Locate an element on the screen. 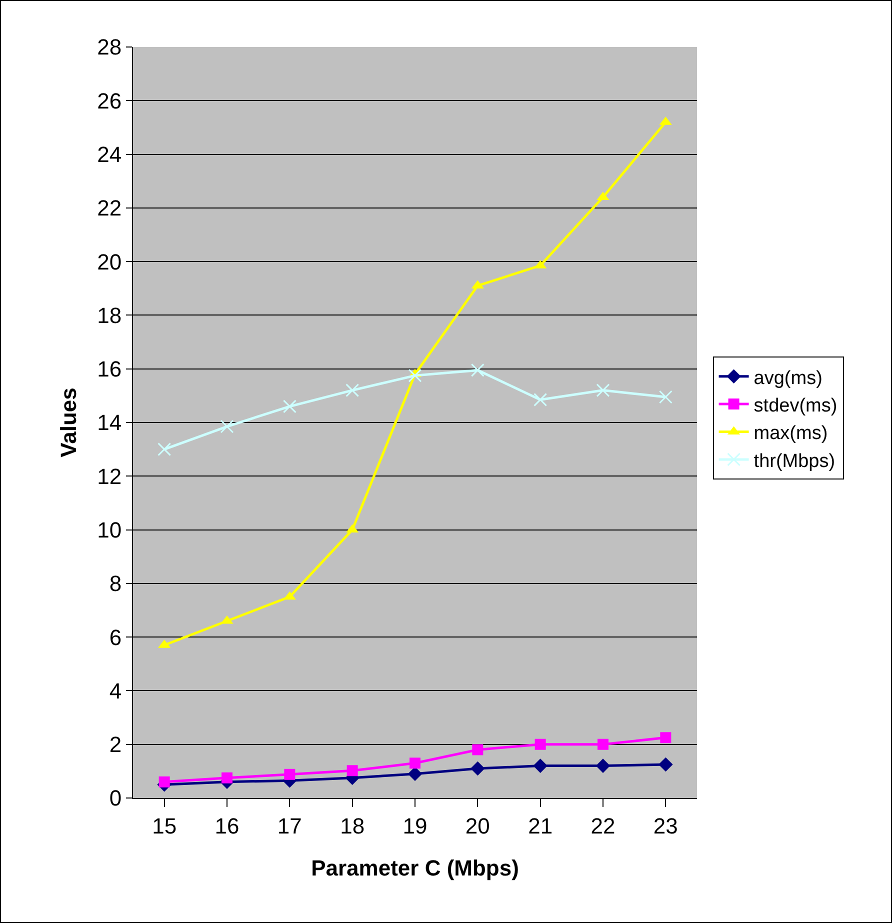  y-tick-label: 0 is located at coordinates (115, 798).